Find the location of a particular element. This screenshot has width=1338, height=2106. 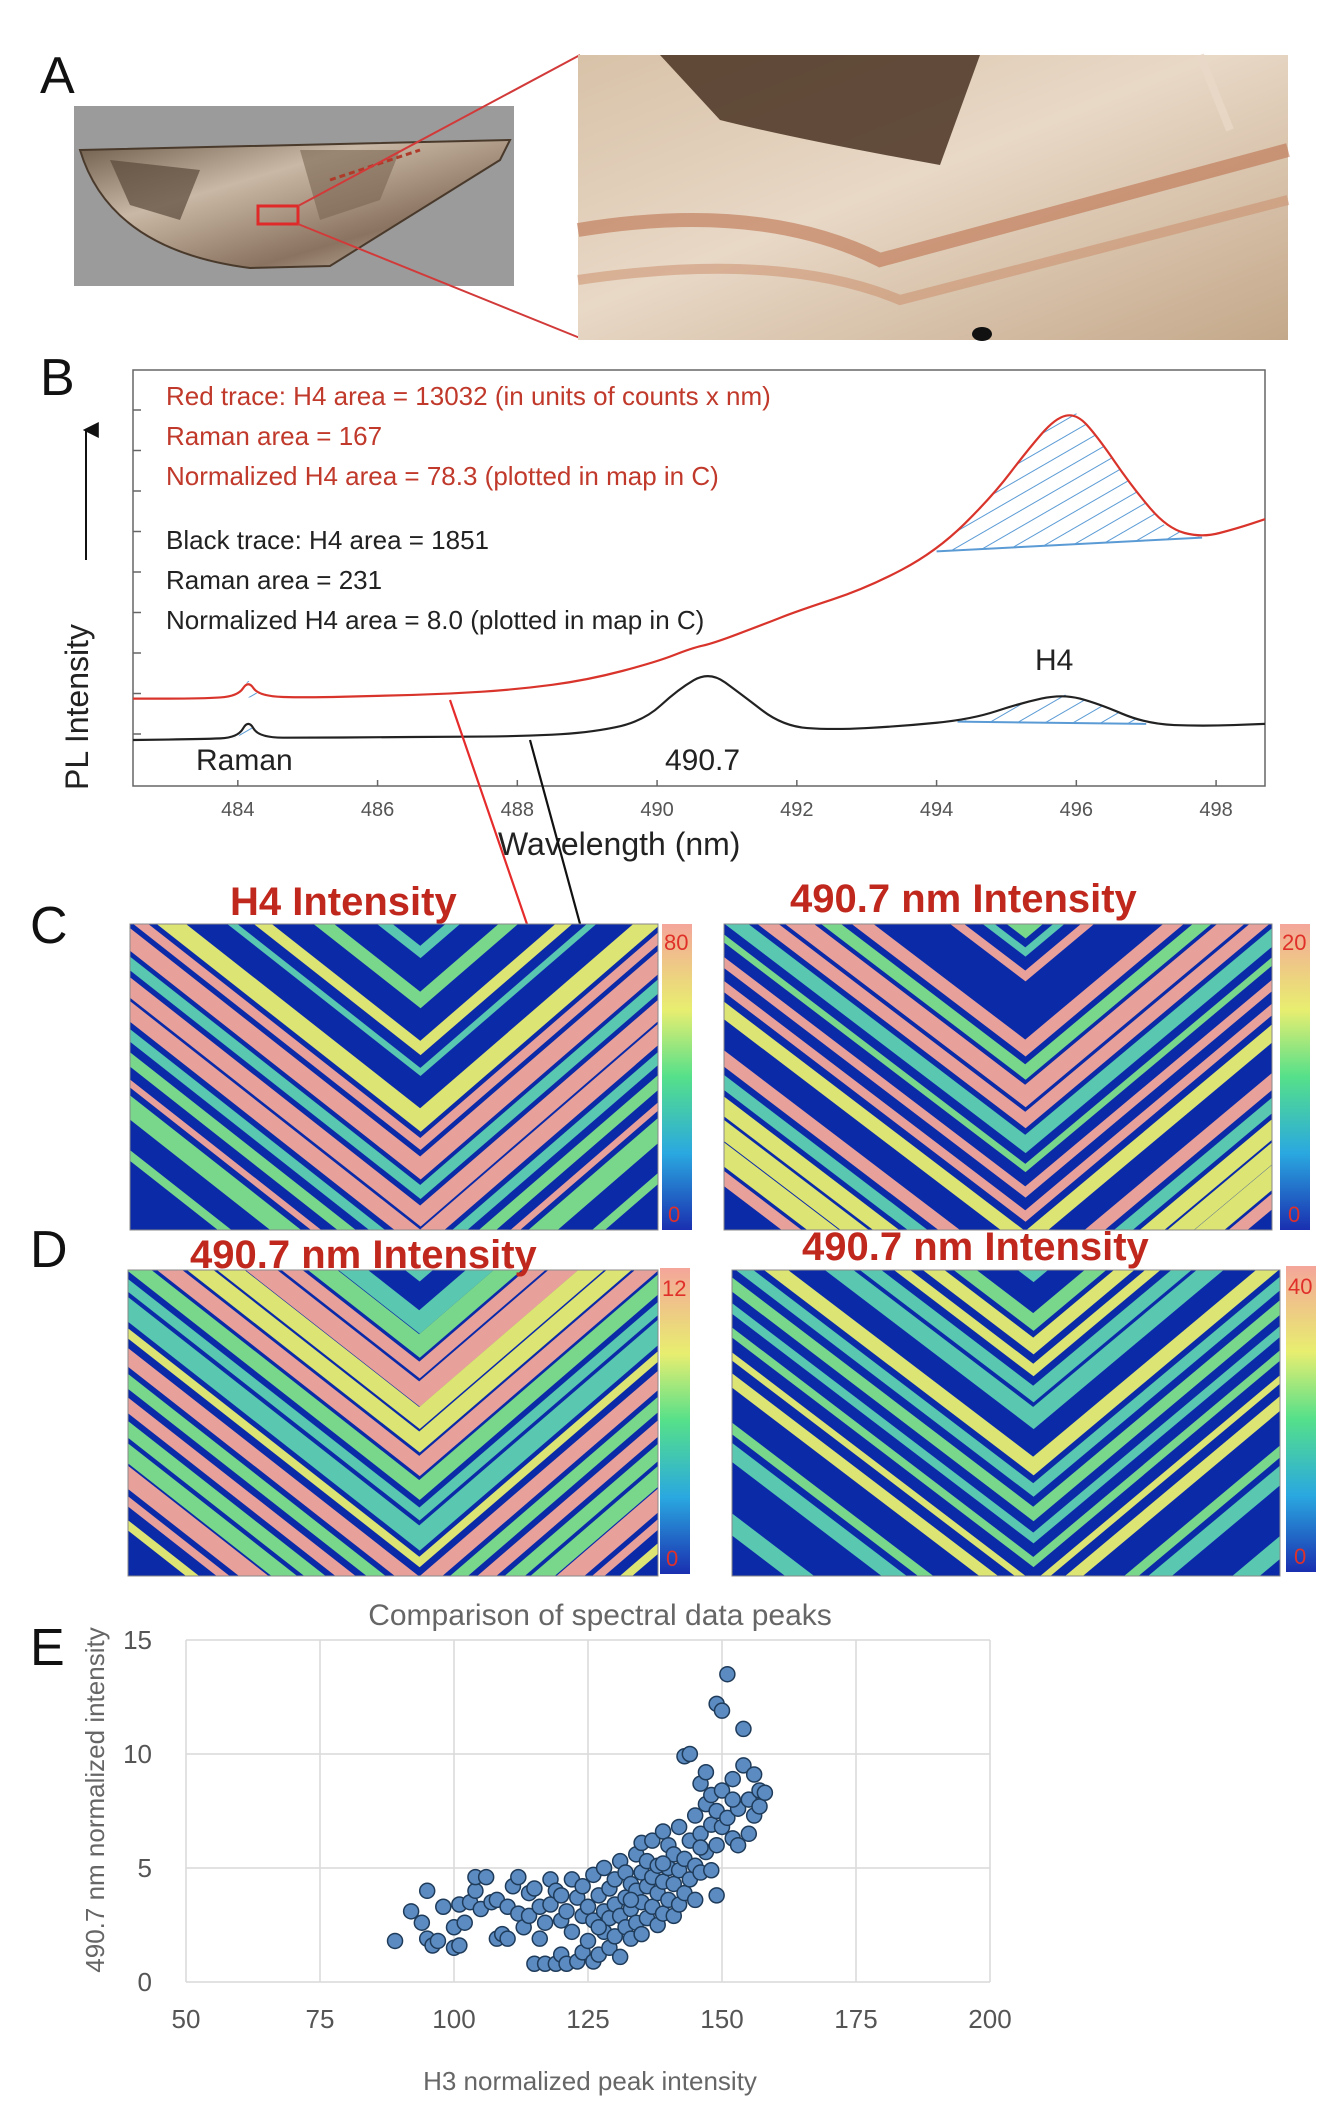

x-tick-label: 488 is located at coordinates (517, 810).